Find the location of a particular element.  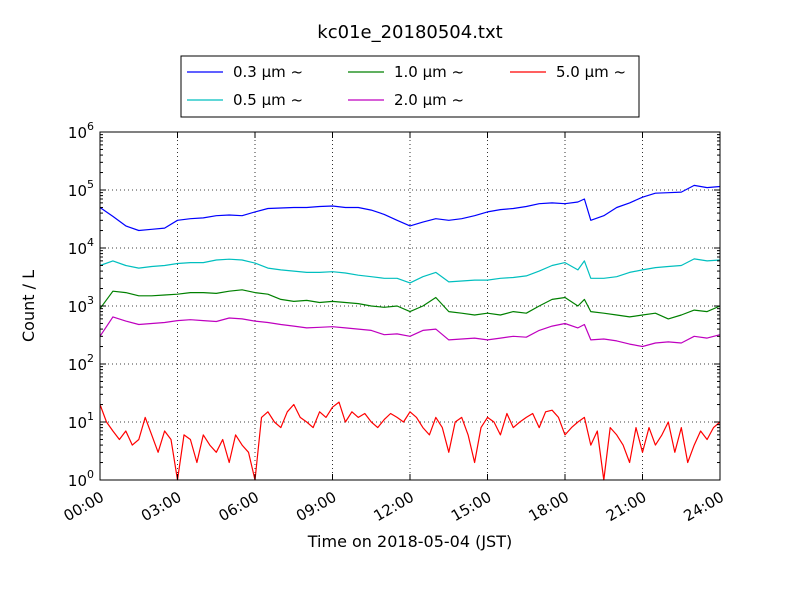

legend-label: 5.0 μm ~ is located at coordinates (591, 72).